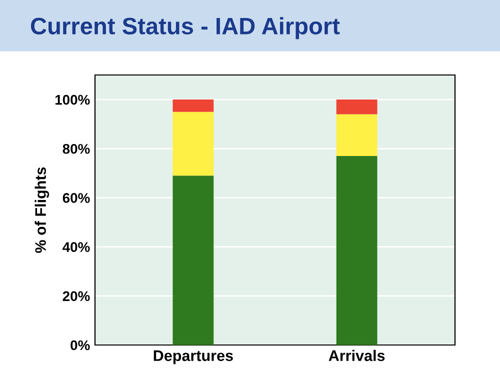 This screenshot has width=500, height=375. I want to click on y-tick-label: 80%, so click(76, 149).